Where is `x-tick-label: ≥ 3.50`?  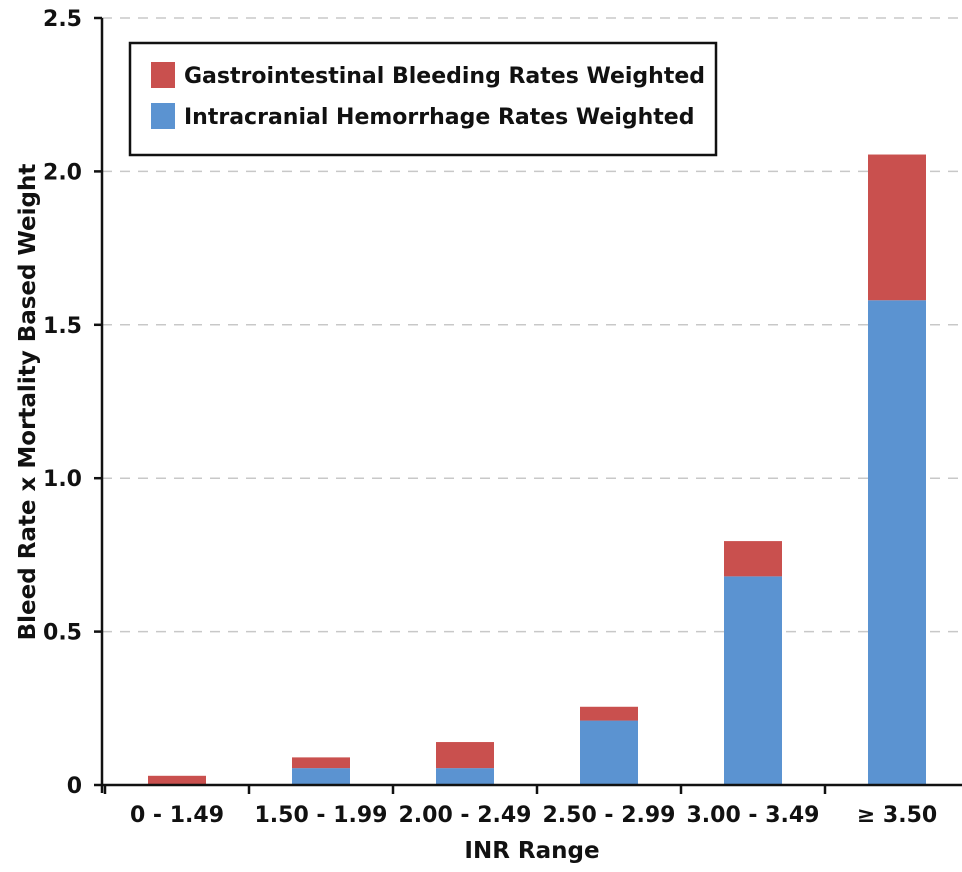 x-tick-label: ≥ 3.50 is located at coordinates (897, 815).